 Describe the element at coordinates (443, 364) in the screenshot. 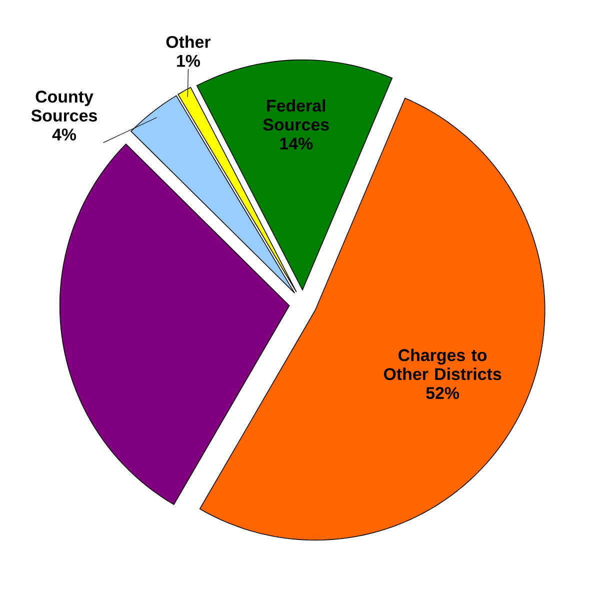

I see `slice-label: Charges to Other Districts` at that location.